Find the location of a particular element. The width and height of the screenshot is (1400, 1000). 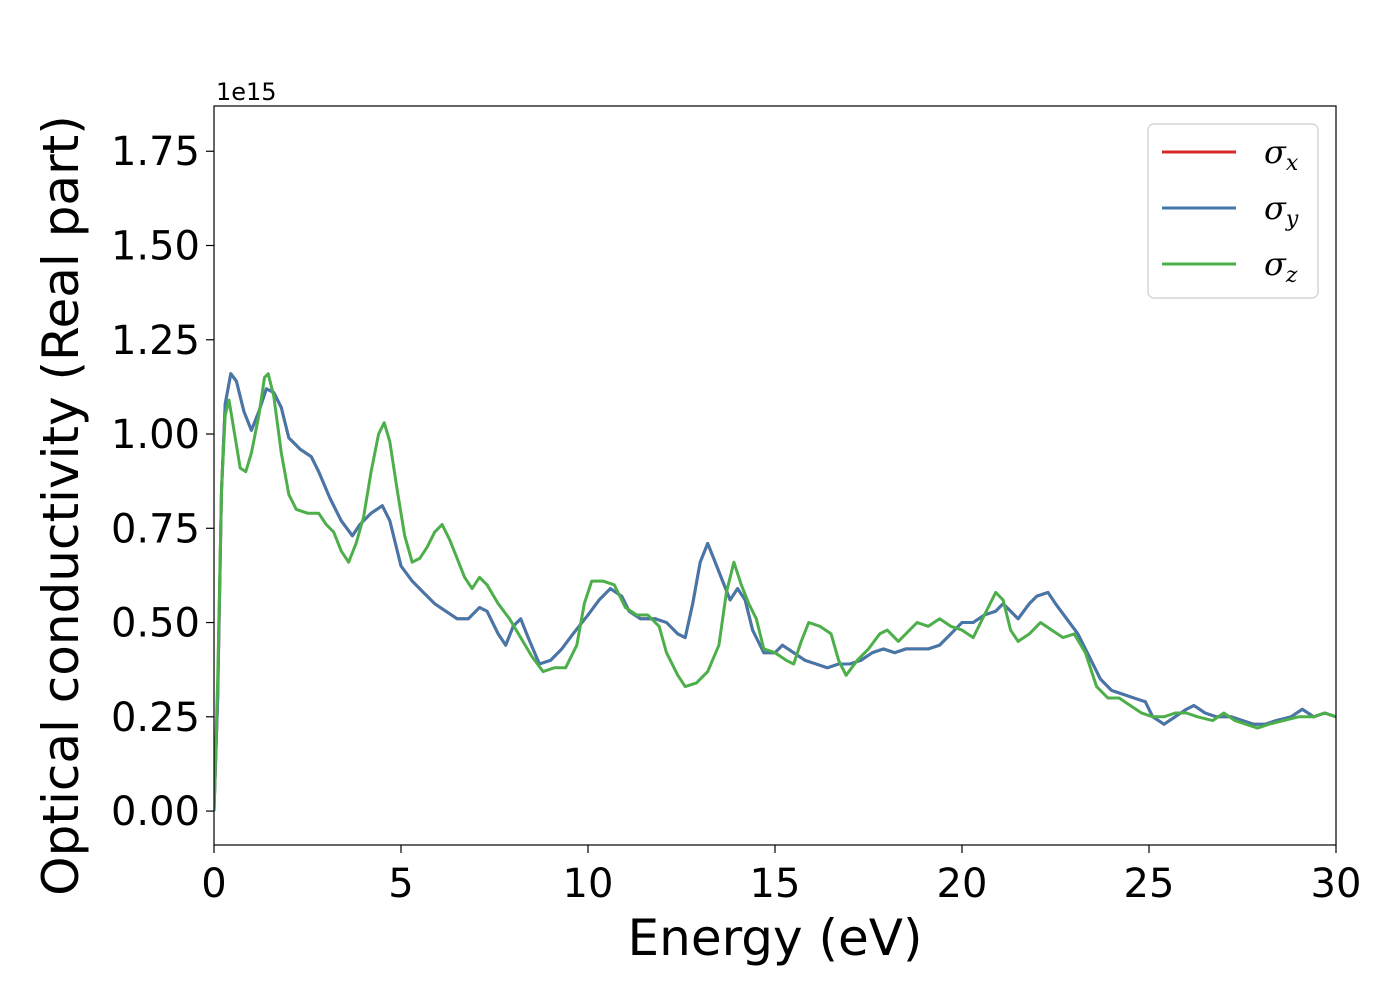

x-tick-label: 0 is located at coordinates (213, 884).